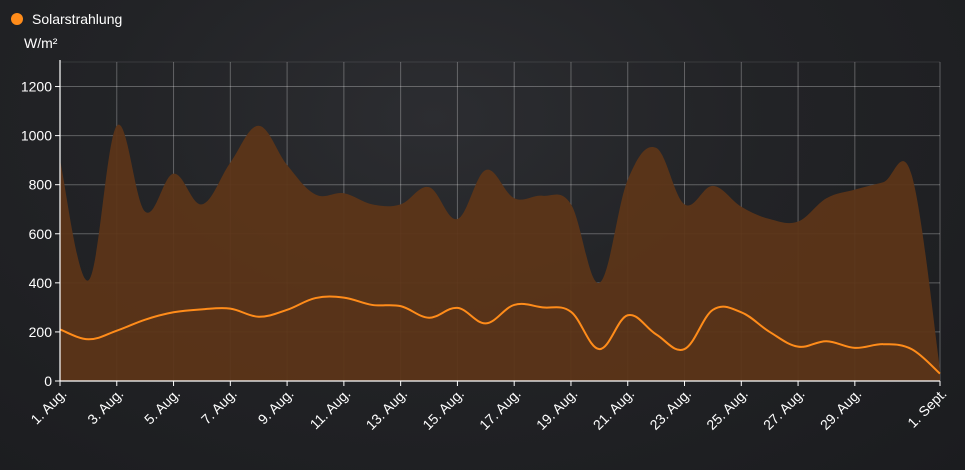 This screenshot has width=965, height=470. Describe the element at coordinates (41, 43) in the screenshot. I see `y-axis-unit-label: W/m²` at that location.